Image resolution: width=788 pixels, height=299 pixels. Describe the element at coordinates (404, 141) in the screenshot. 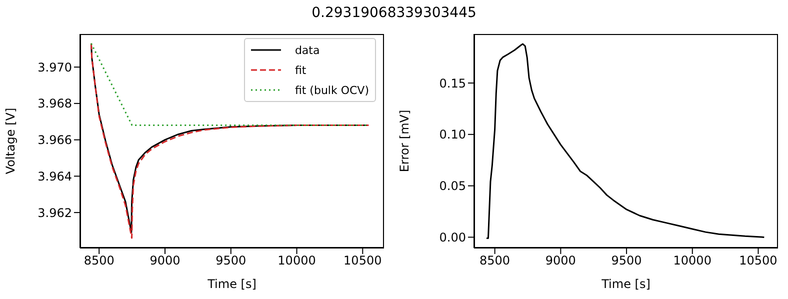

I see `y-axis-title: Error [mV]` at that location.